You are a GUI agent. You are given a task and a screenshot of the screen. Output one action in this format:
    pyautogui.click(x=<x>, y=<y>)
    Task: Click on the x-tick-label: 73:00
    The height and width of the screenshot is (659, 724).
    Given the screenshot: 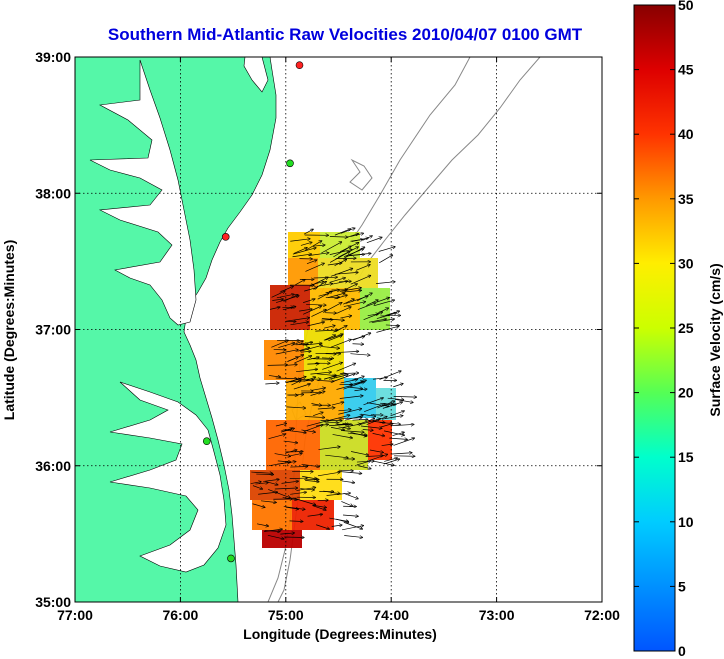 What is the action you would take?
    pyautogui.click(x=497, y=615)
    